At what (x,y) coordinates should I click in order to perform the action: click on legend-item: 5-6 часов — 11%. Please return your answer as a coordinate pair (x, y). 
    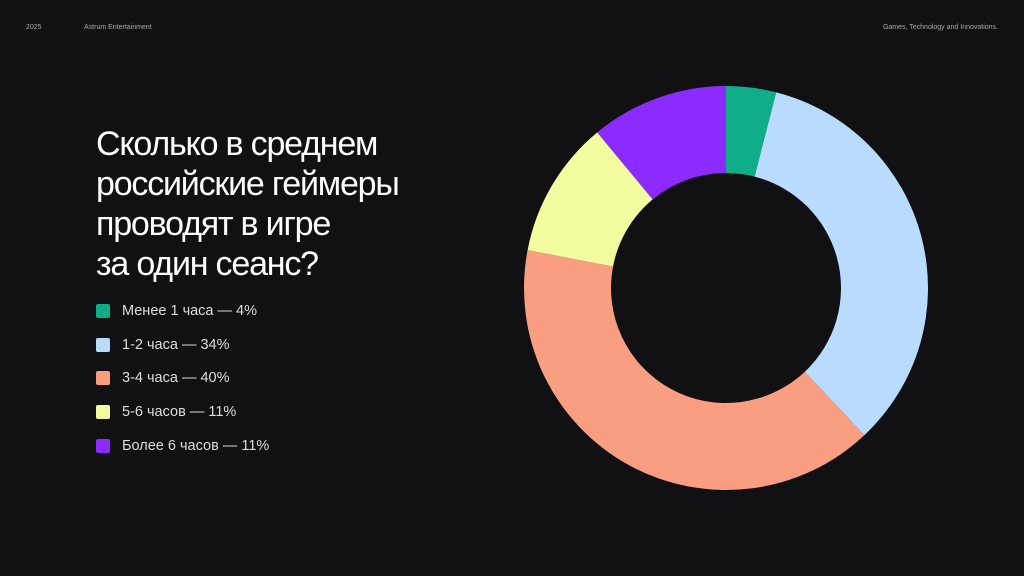
    Looking at the image, I should click on (182, 412).